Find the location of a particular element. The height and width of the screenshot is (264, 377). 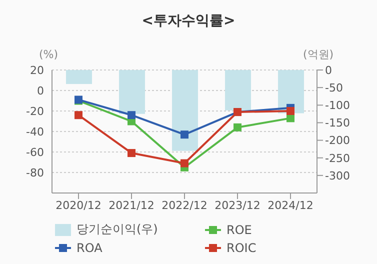

y2-tick-label: -200 is located at coordinates (337, 141).